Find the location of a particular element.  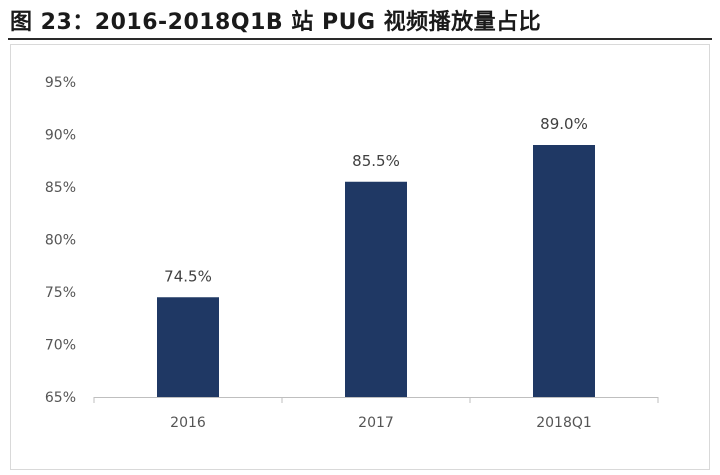

y-axis: 65% 70% 75% 80% 85% 90% 95% is located at coordinates (60, 240).